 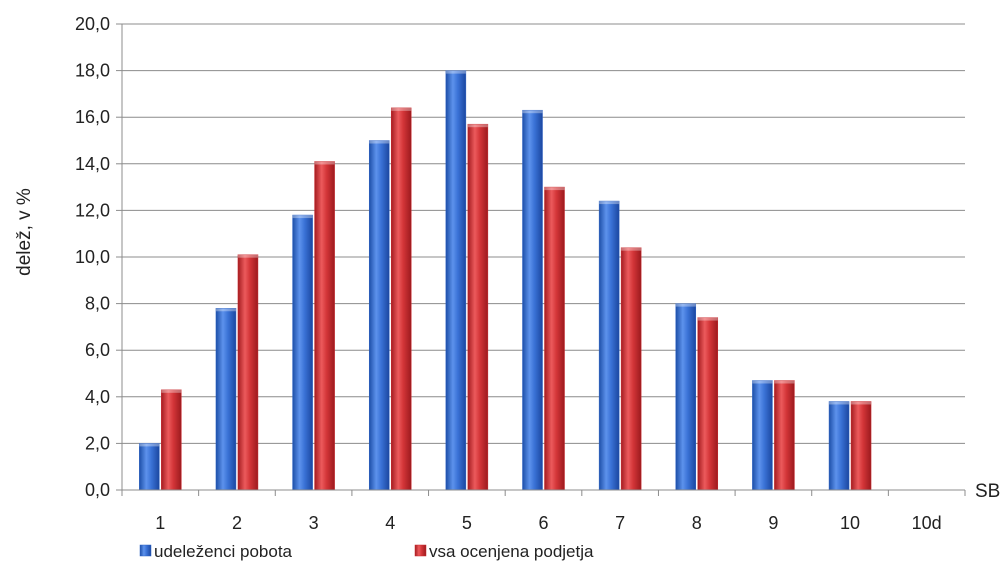 I want to click on y-tick-label: 8,0, so click(x=97, y=304).